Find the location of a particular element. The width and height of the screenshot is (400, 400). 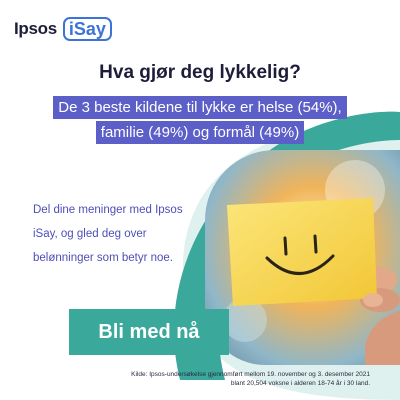

ipsos-isay-logo: Ipsos iSay is located at coordinates (63, 29).